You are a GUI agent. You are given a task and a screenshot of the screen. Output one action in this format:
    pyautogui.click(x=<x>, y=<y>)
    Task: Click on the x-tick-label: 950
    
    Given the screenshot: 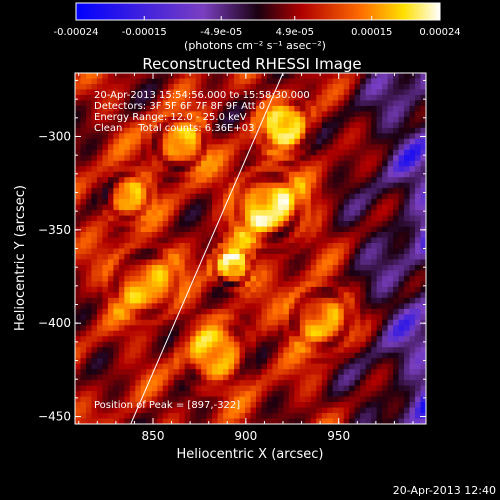 What is the action you would take?
    pyautogui.click(x=338, y=436)
    